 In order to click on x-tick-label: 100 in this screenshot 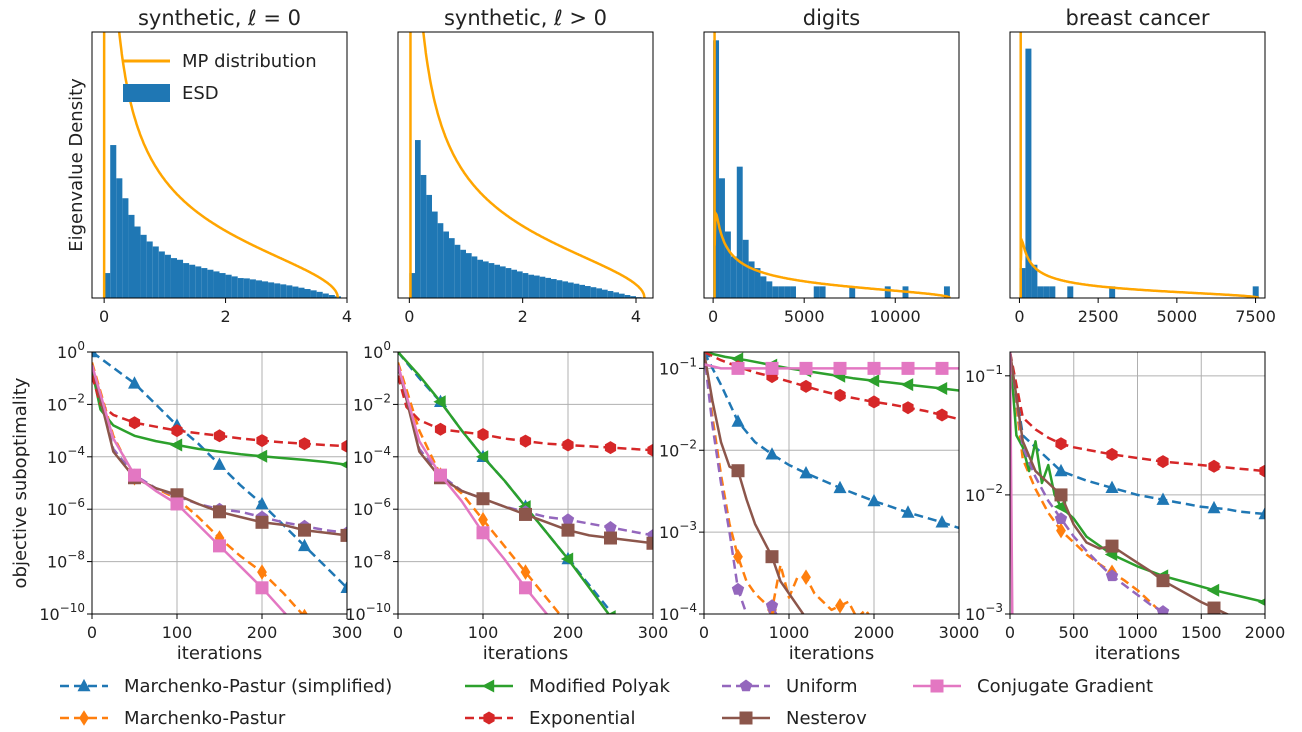, I will do `click(177, 632)`.